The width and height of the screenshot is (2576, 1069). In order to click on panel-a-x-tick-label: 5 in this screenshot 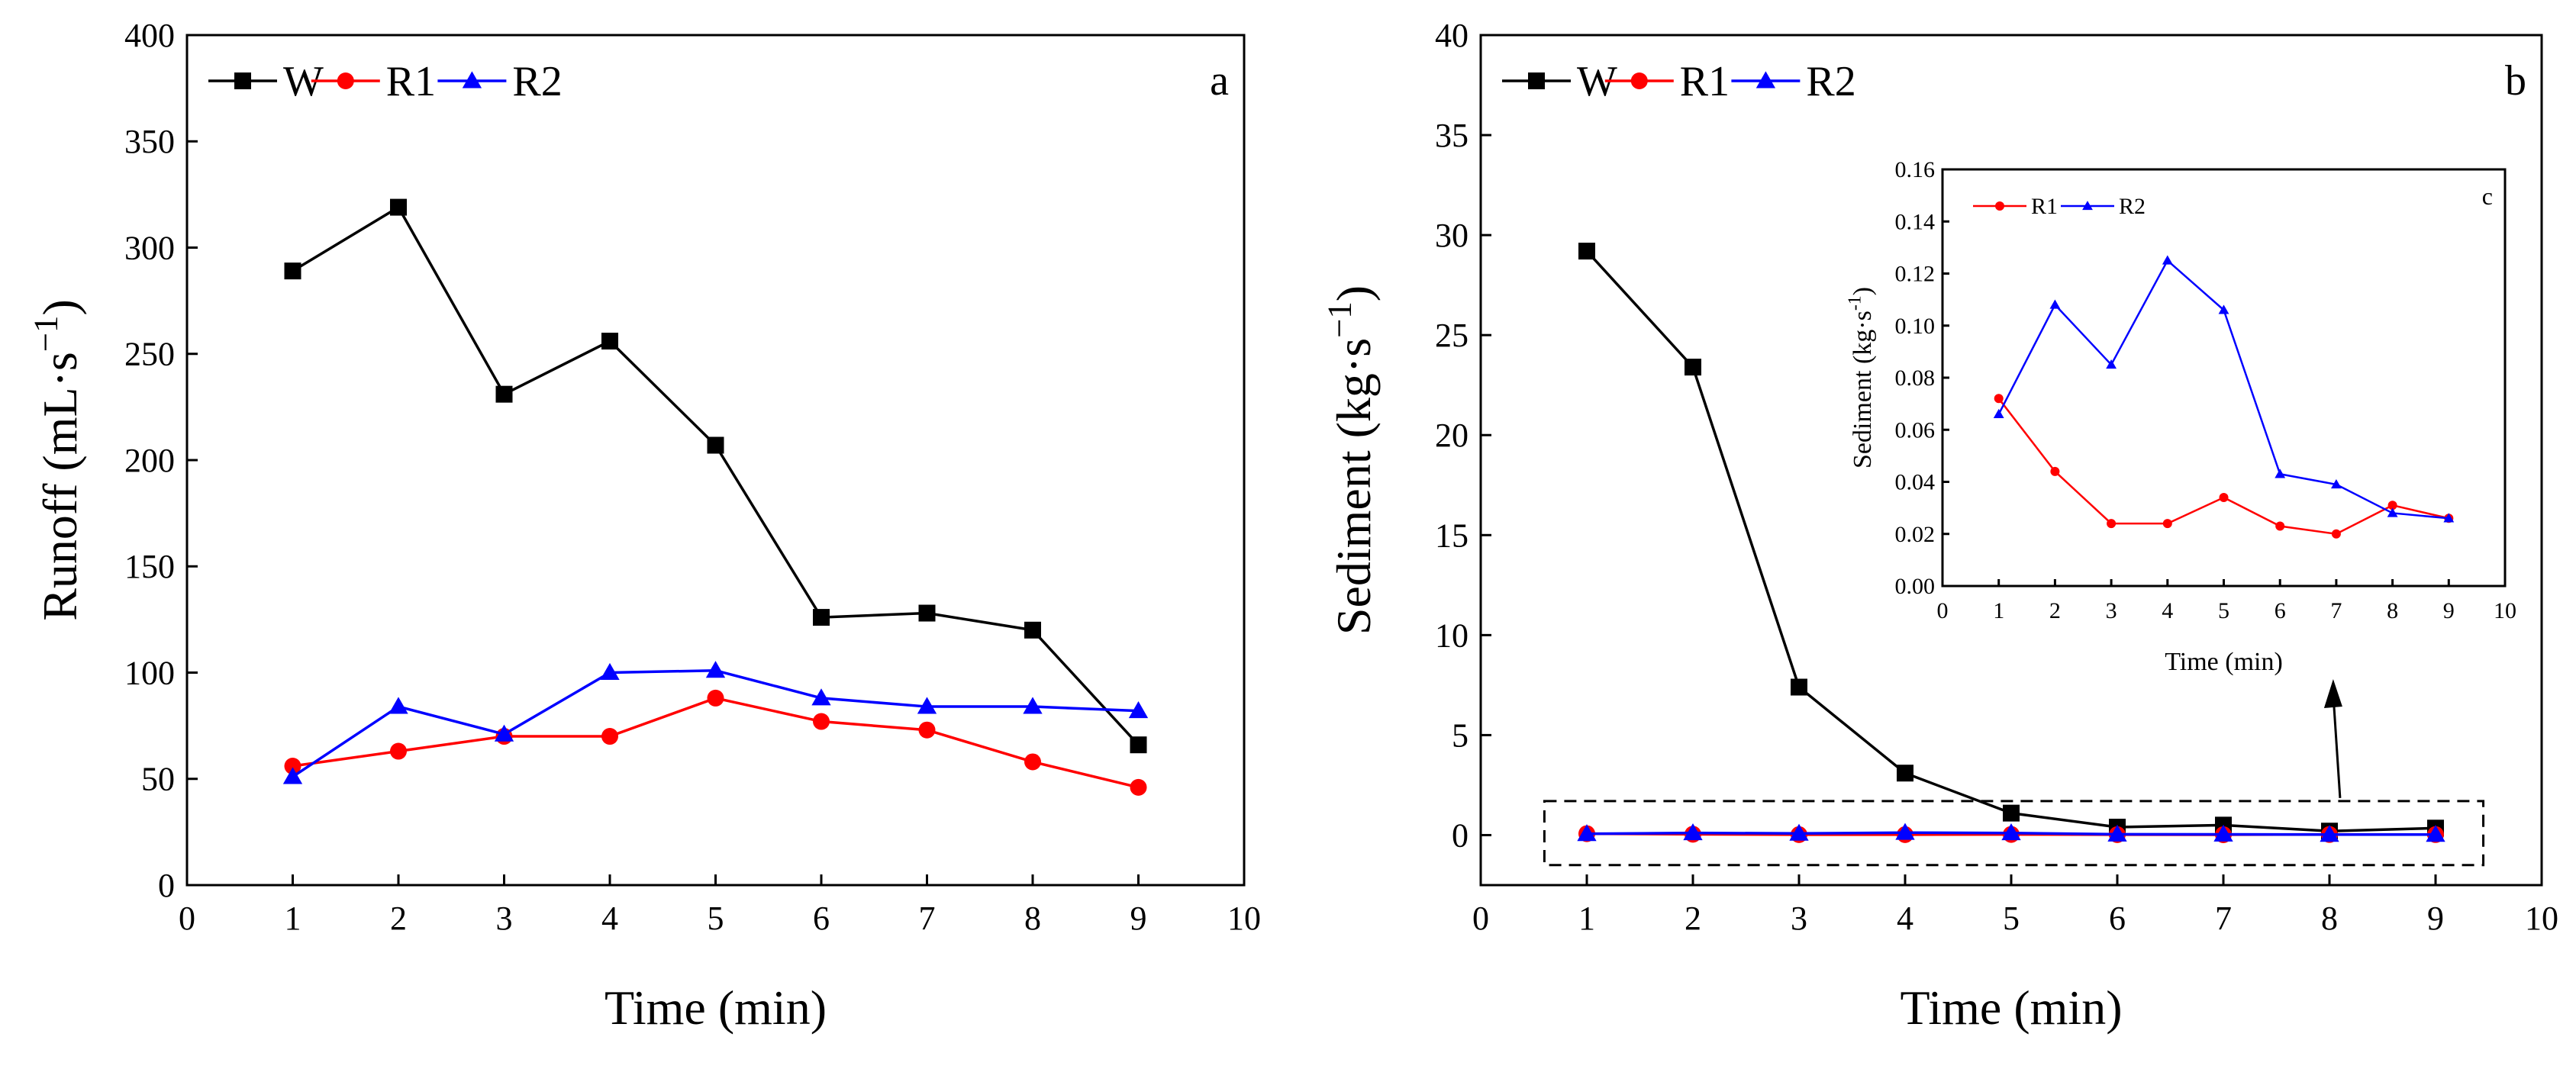, I will do `click(716, 918)`.